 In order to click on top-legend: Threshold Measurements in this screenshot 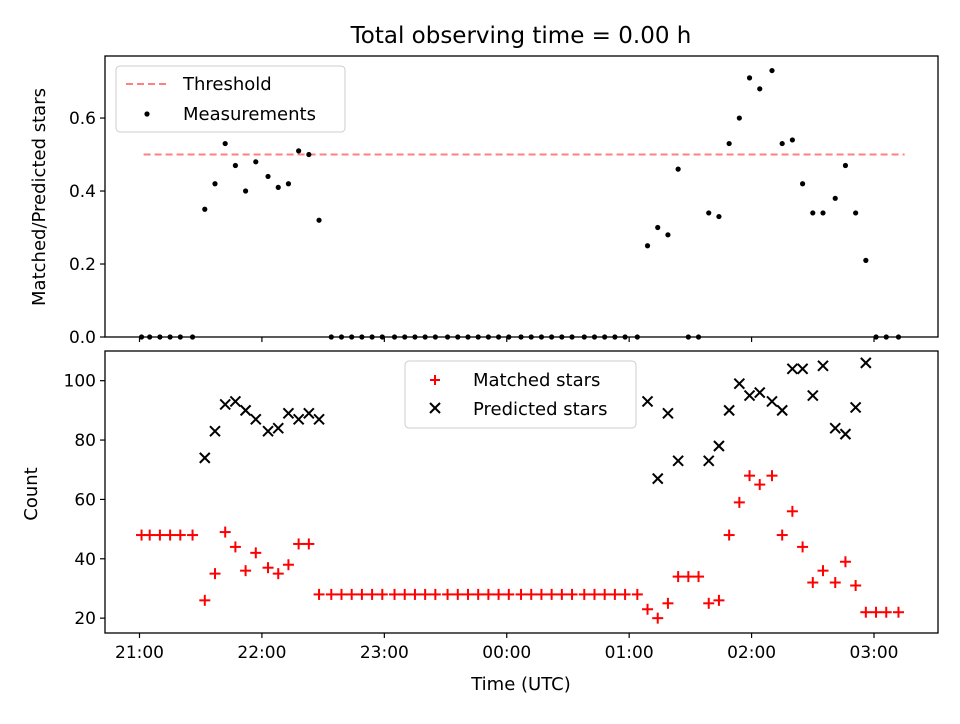, I will do `click(230, 99)`.